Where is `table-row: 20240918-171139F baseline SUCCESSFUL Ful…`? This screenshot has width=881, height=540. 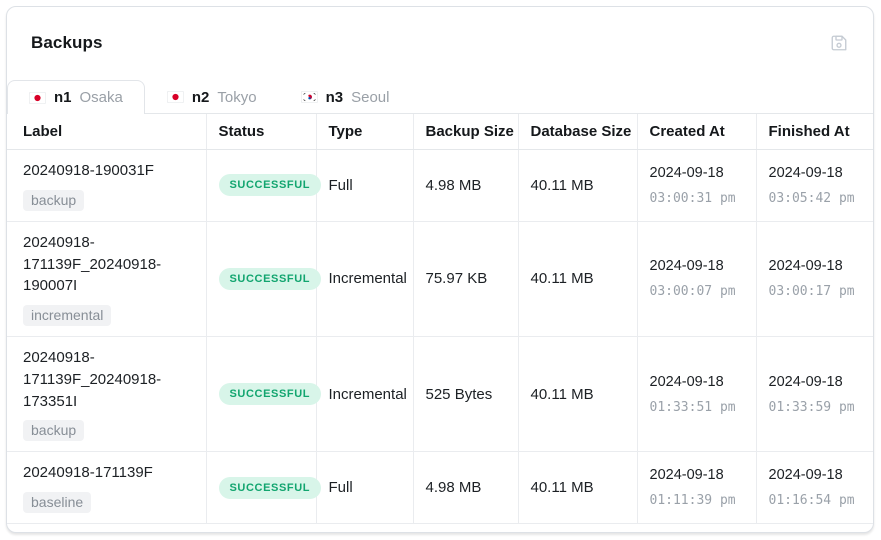 table-row: 20240918-171139F baseline SUCCESSFUL Ful… is located at coordinates (440, 487).